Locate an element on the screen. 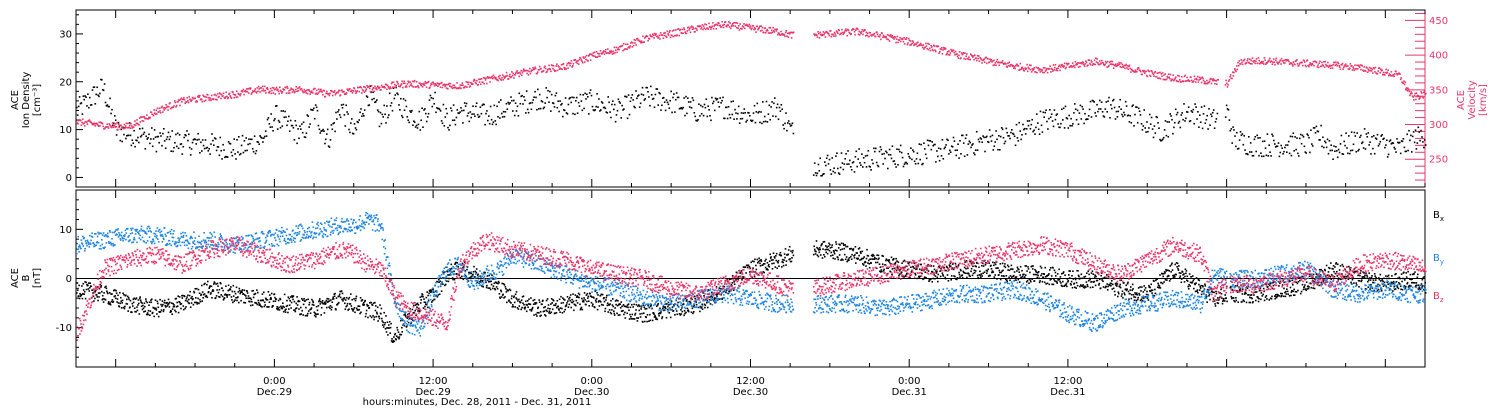  axis-title-line: Ion Density is located at coordinates (26, 100).